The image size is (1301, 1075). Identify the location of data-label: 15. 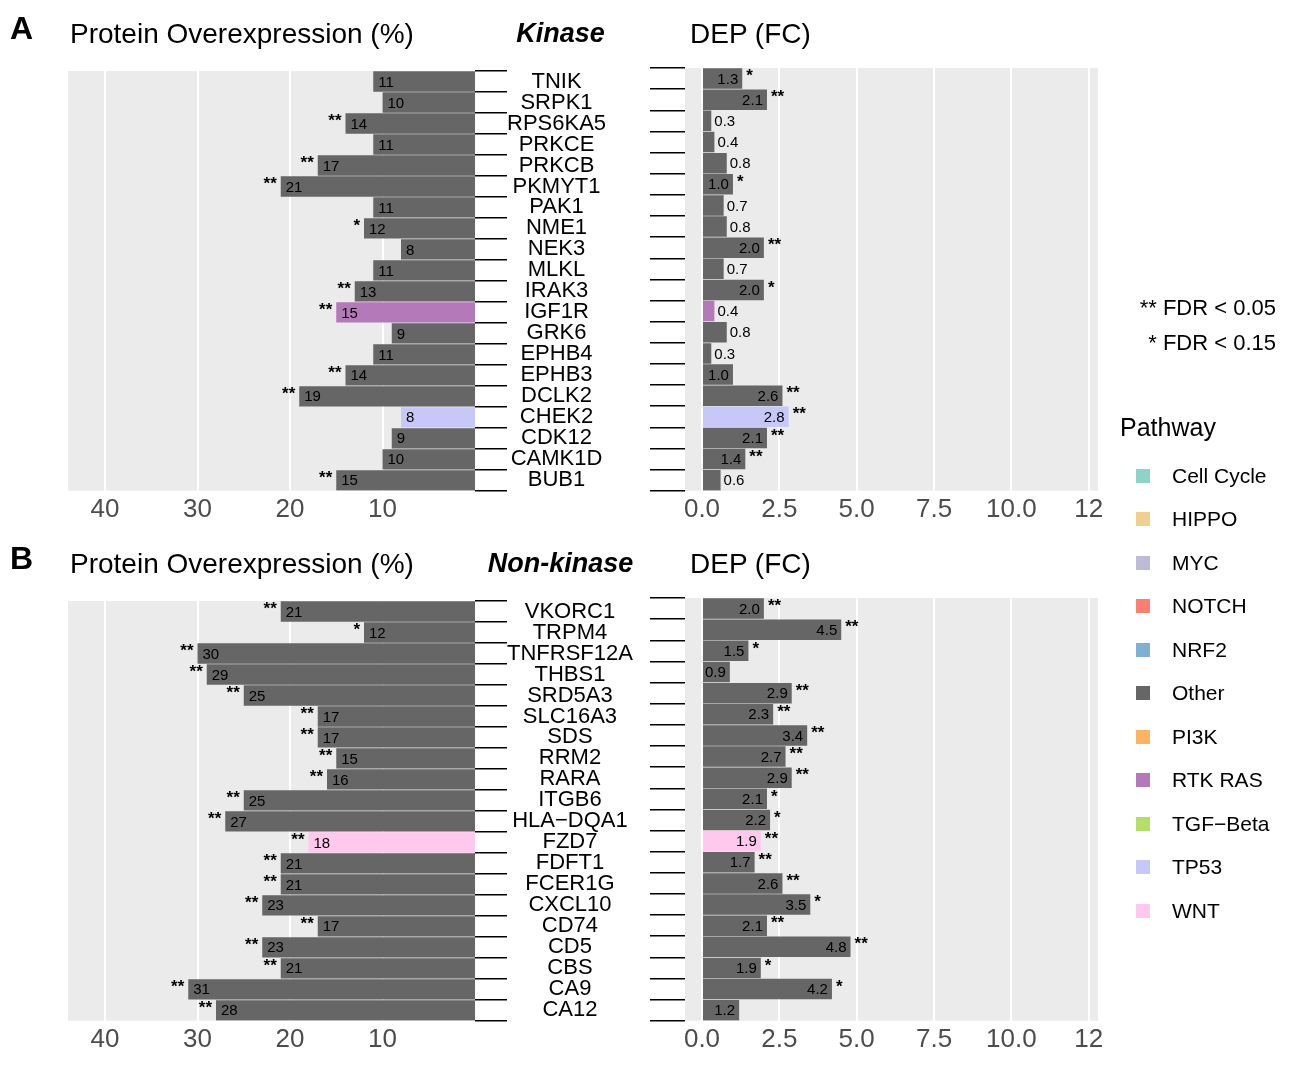
(349, 758).